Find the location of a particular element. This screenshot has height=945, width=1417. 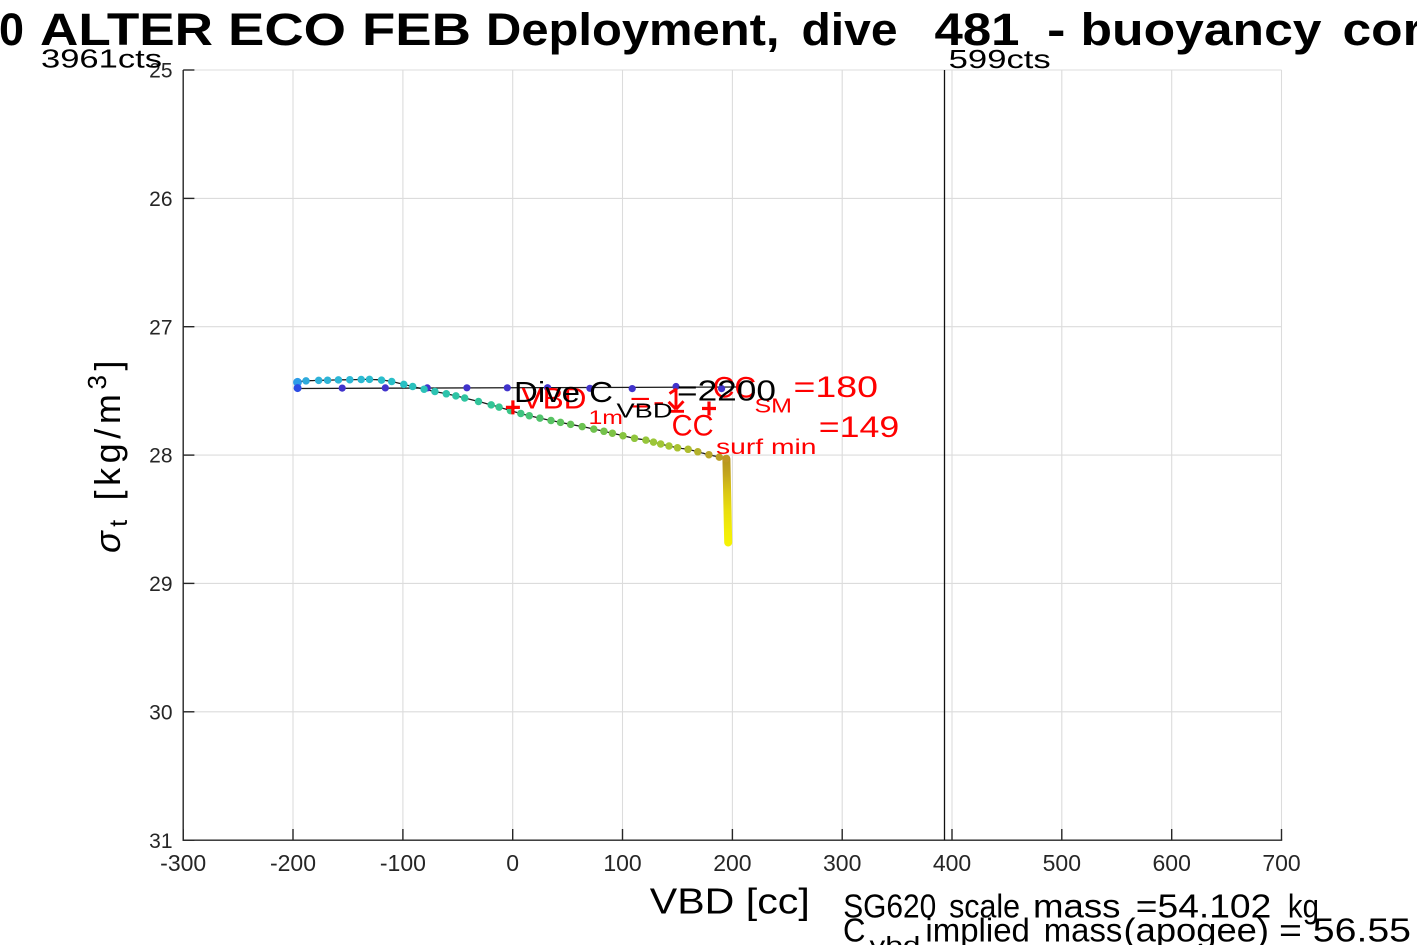

svg-text: Dive C is located at coordinates (563, 393).